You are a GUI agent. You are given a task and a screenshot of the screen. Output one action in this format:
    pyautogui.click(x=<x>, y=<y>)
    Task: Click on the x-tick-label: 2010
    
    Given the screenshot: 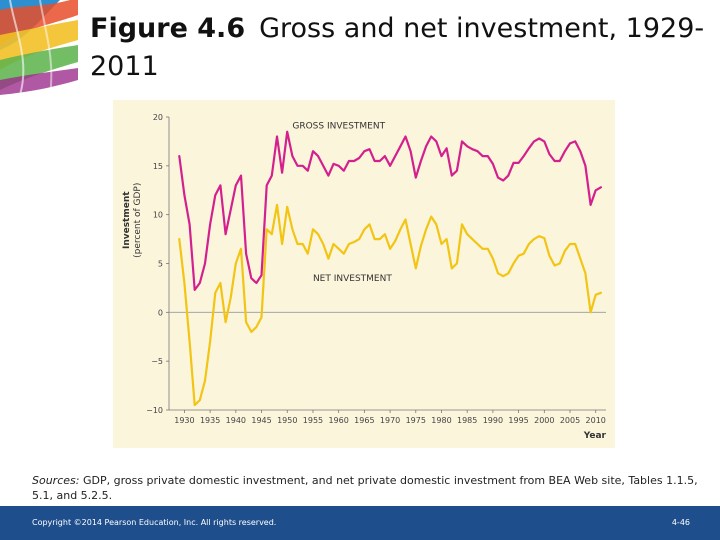 What is the action you would take?
    pyautogui.click(x=596, y=420)
    